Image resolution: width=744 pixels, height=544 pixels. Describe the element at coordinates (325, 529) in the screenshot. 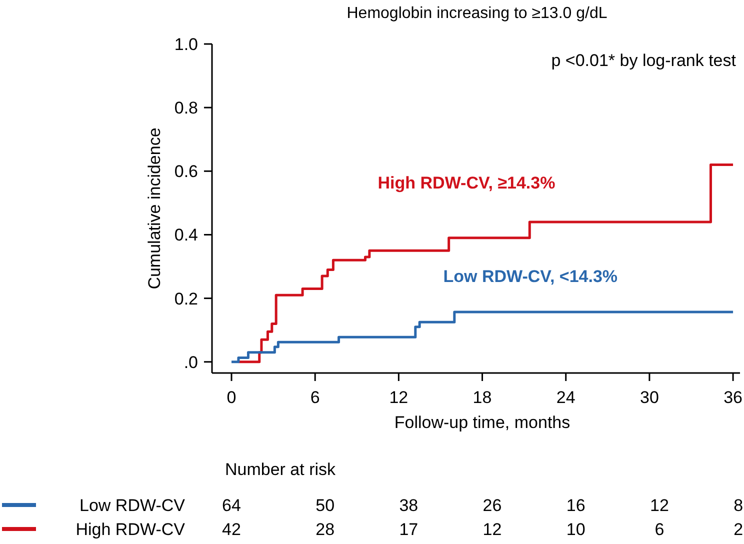

I see `text: 28` at that location.